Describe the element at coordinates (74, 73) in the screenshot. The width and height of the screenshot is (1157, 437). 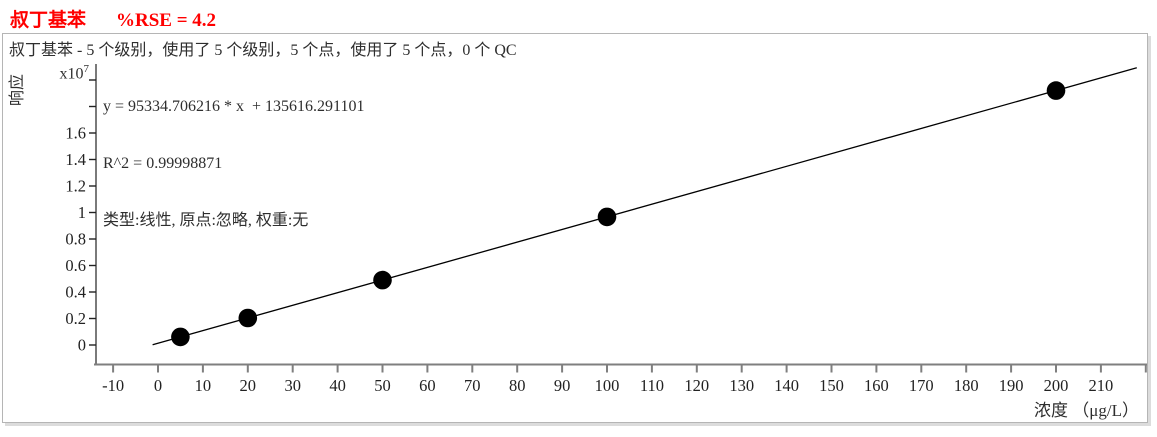
I see `y-axis-multiplier: x107` at that location.